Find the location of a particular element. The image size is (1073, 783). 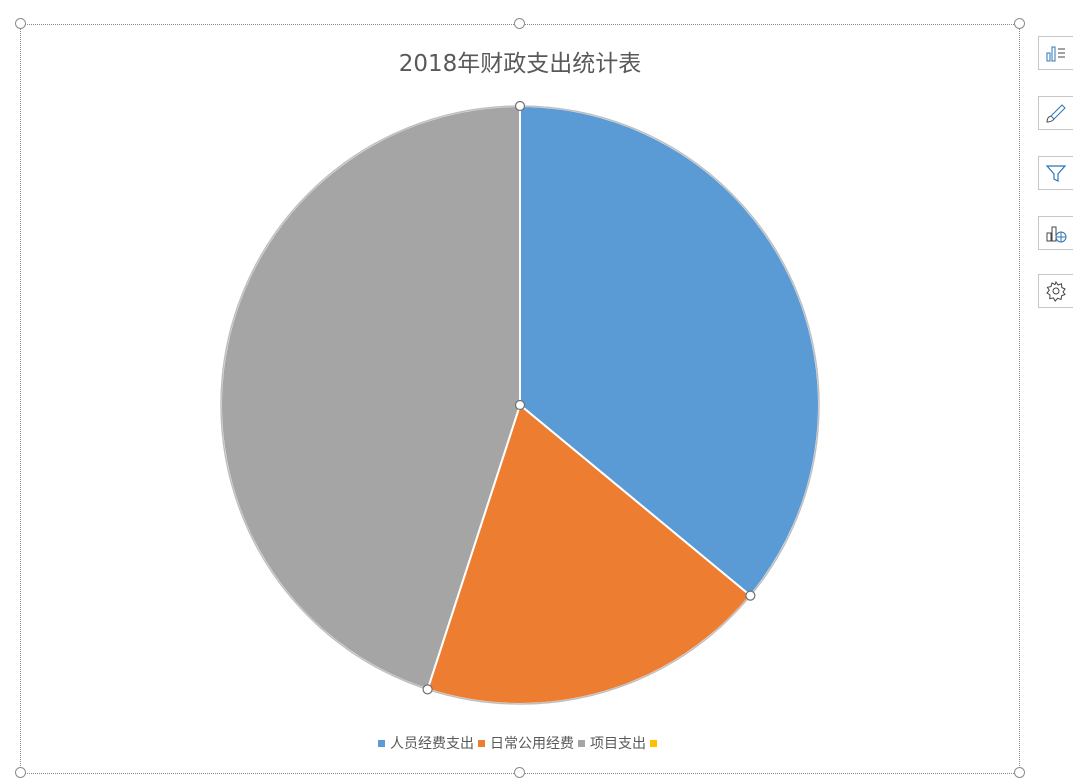

chart-elements-icon is located at coordinates (1055, 54).